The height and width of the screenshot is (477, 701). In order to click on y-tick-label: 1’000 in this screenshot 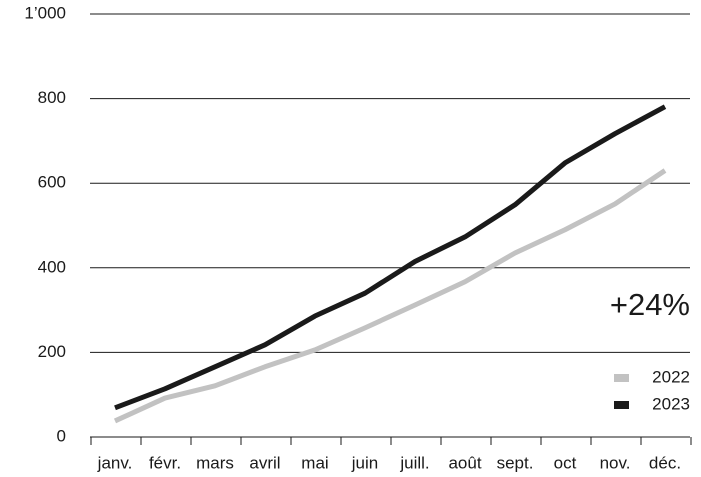, I will do `click(45, 12)`.